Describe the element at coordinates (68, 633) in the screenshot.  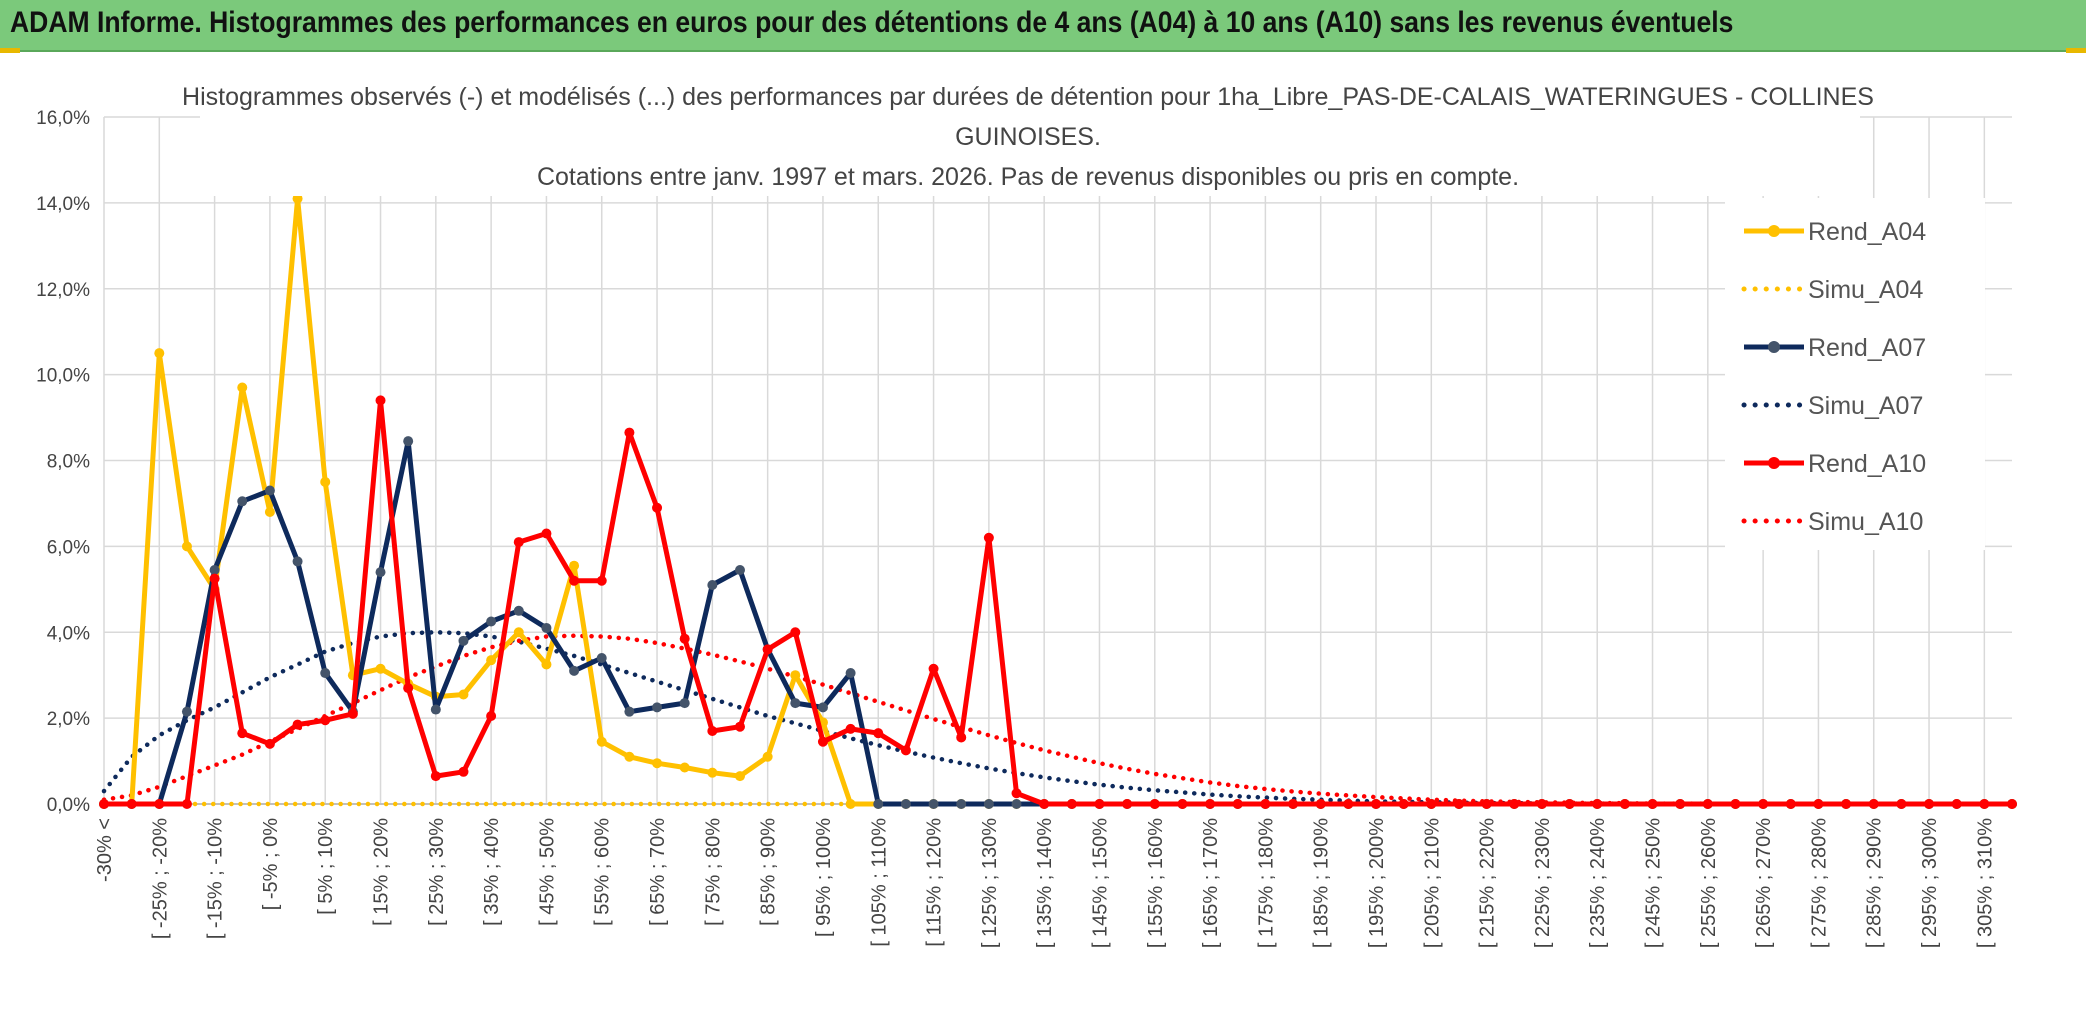
I see `y-tick-label: 4,0%` at that location.